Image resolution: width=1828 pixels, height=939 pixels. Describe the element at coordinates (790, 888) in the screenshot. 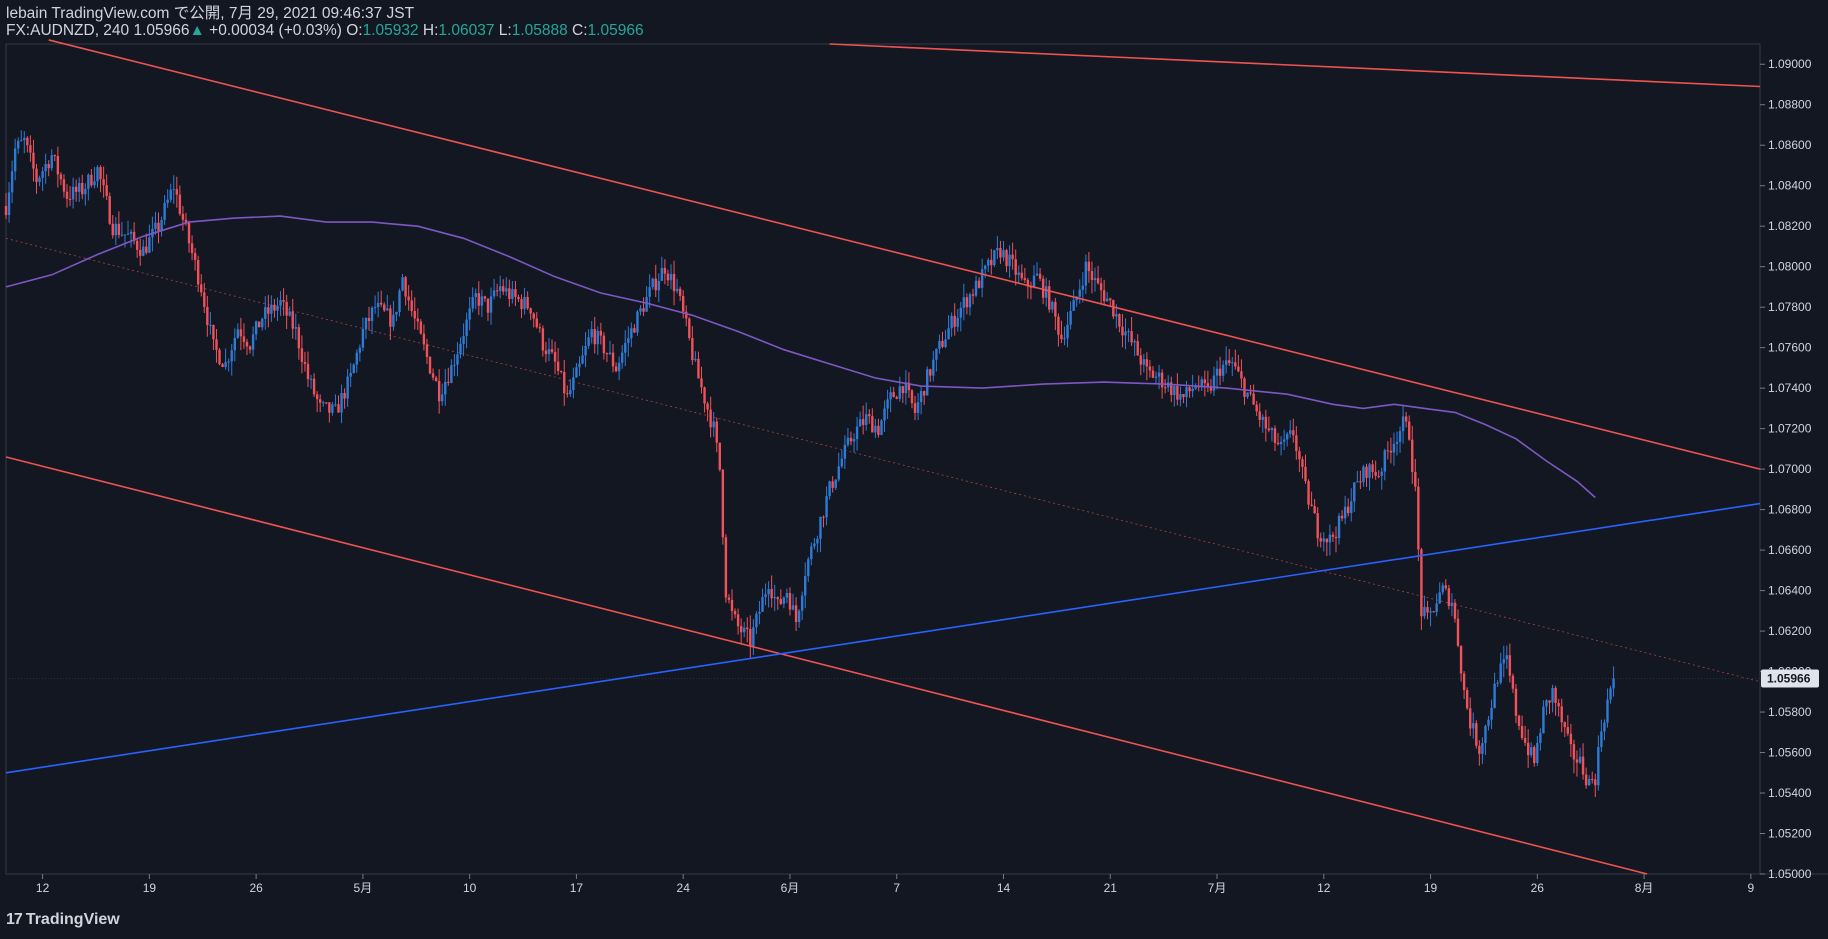

I see `time-tick-label: 6月` at that location.